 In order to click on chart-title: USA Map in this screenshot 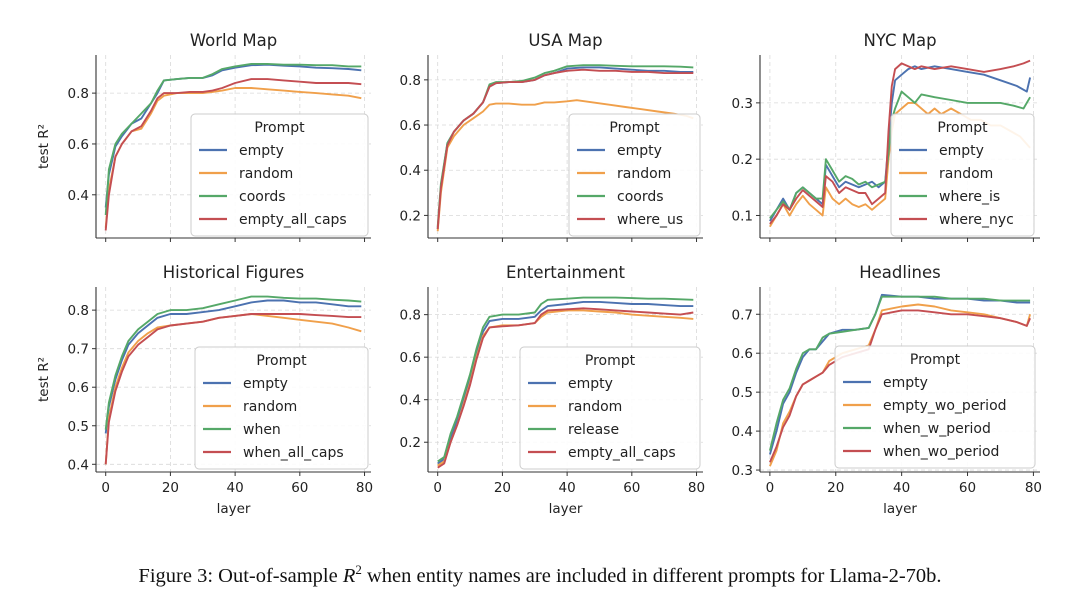, I will do `click(565, 40)`.